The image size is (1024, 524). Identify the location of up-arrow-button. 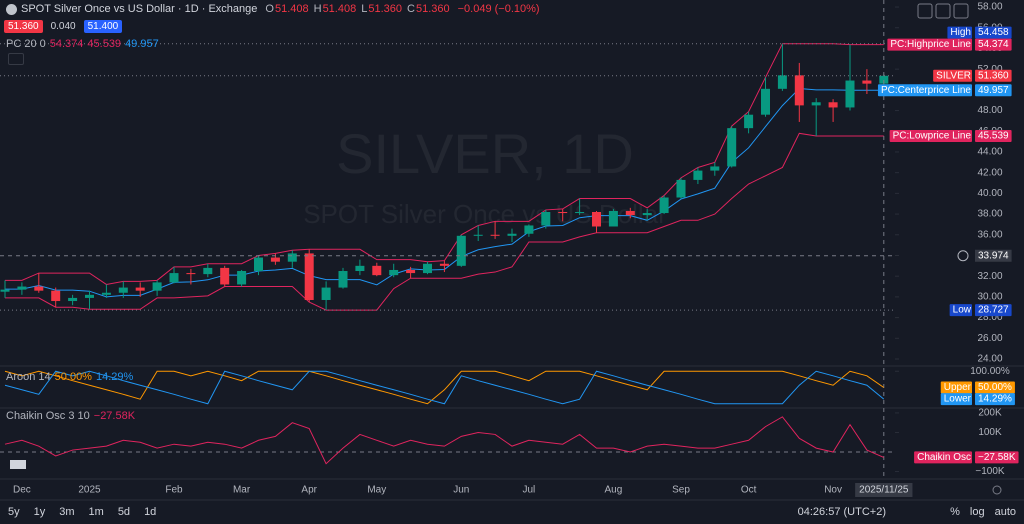
(943, 11).